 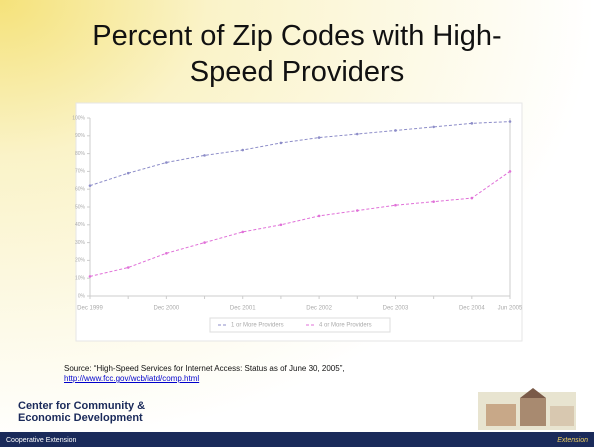 I want to click on x-tick-label: Dec 2003, so click(x=396, y=309).